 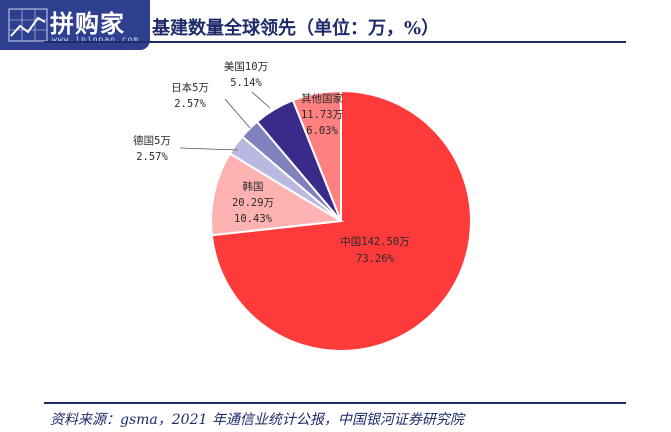 I want to click on slice-label-4-2: 2.57%, so click(x=190, y=104).